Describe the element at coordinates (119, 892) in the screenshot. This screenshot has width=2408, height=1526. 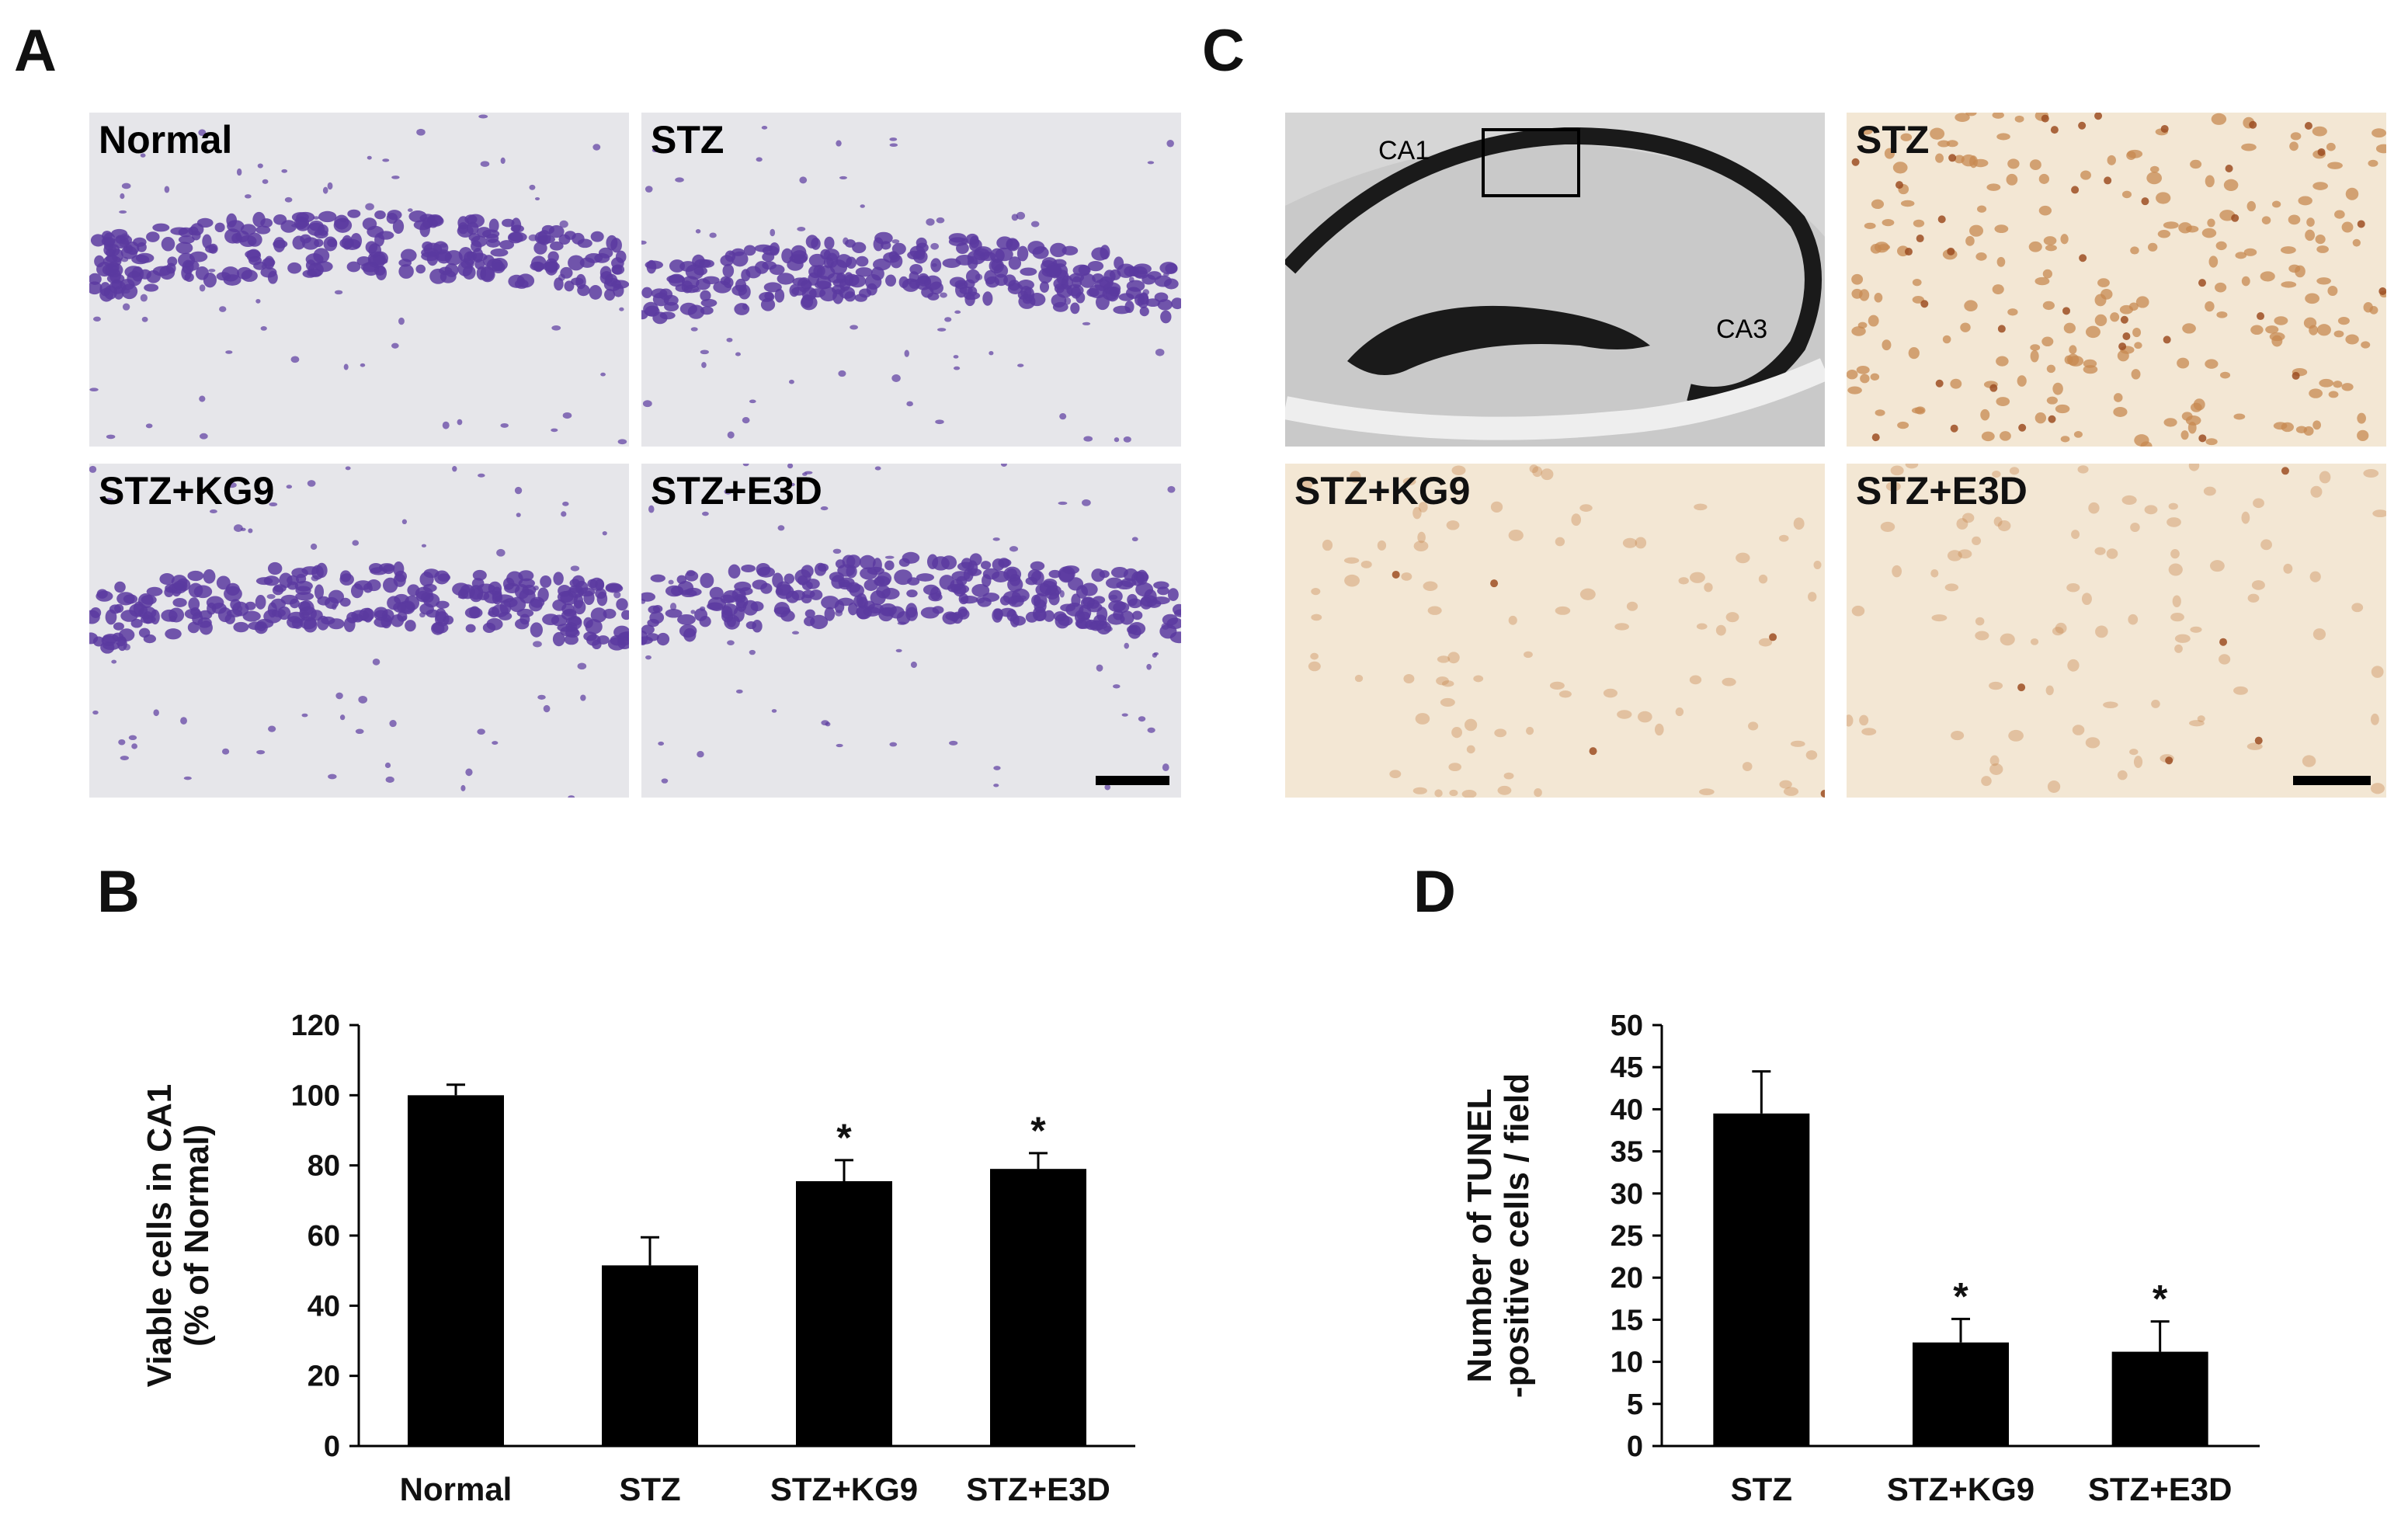
I see `panel-letter-b: B` at that location.